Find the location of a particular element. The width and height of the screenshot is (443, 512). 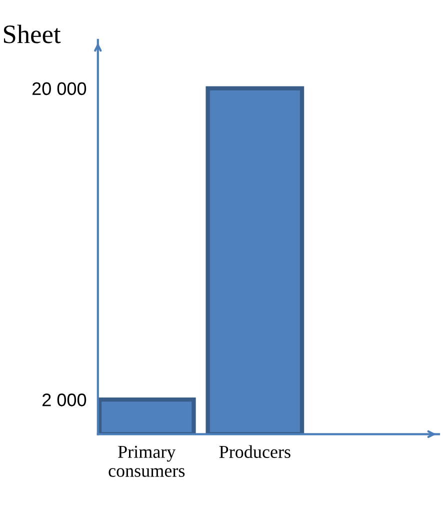

y-tick-label: 20 000 is located at coordinates (59, 89).